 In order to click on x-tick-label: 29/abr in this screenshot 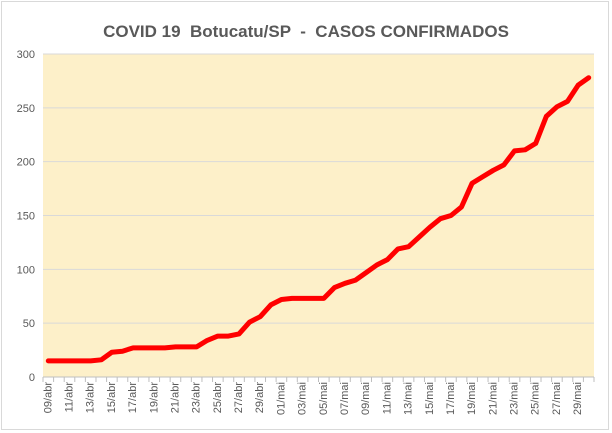, I will do `click(260, 398)`.